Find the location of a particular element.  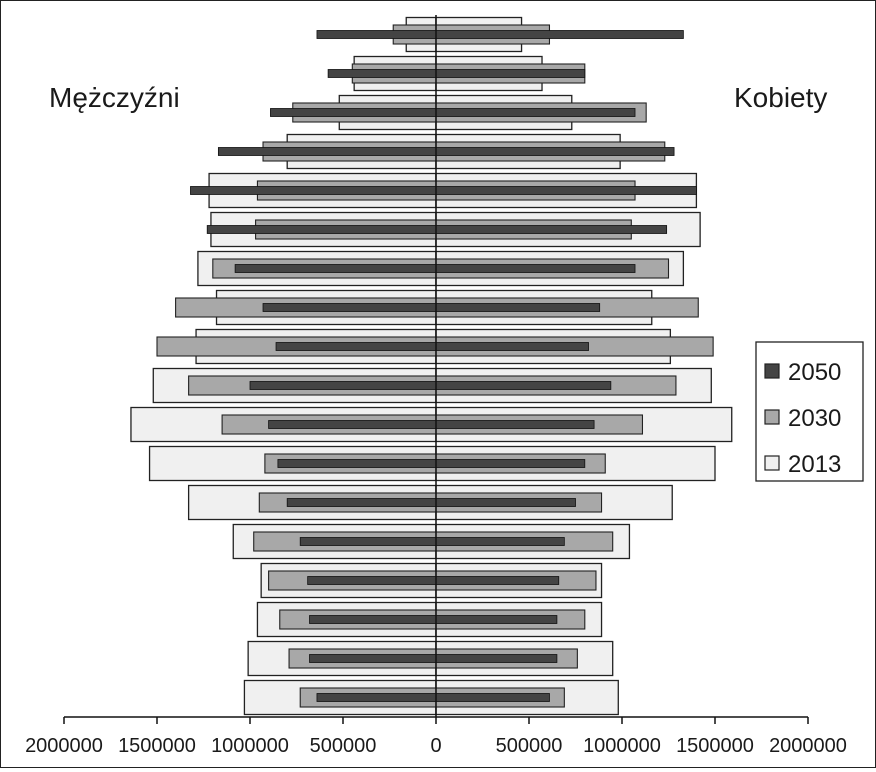

legend-label-2013: 2013 is located at coordinates (814, 464).